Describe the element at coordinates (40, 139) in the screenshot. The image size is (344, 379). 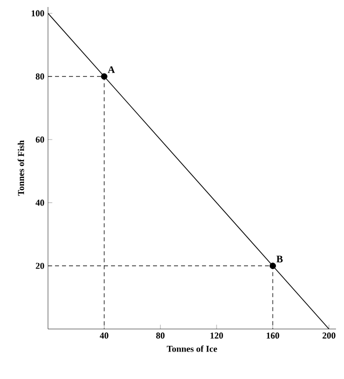
I see `y-tick-label: 60` at that location.